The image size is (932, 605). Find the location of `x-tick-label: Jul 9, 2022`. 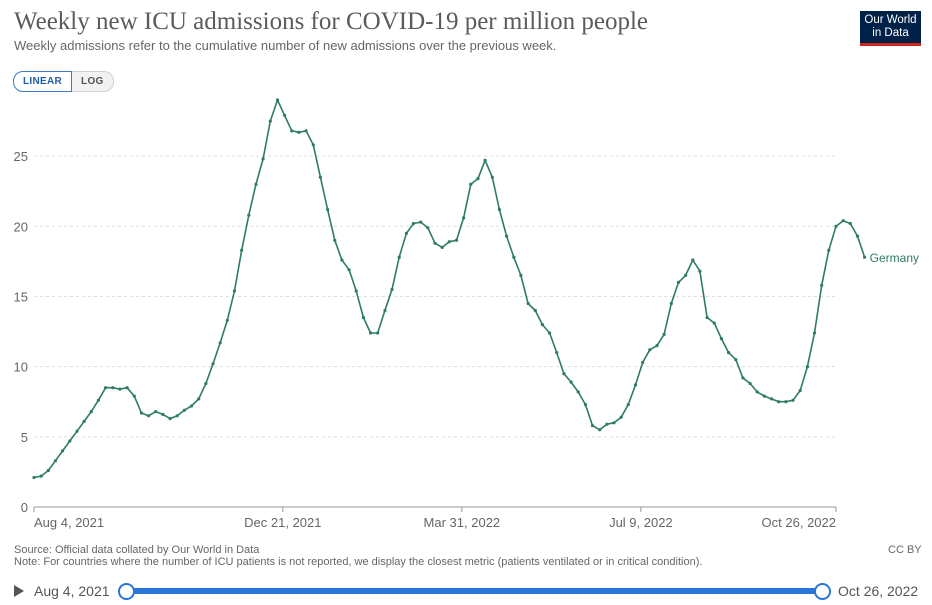

x-tick-label: Jul 9, 2022 is located at coordinates (641, 522).